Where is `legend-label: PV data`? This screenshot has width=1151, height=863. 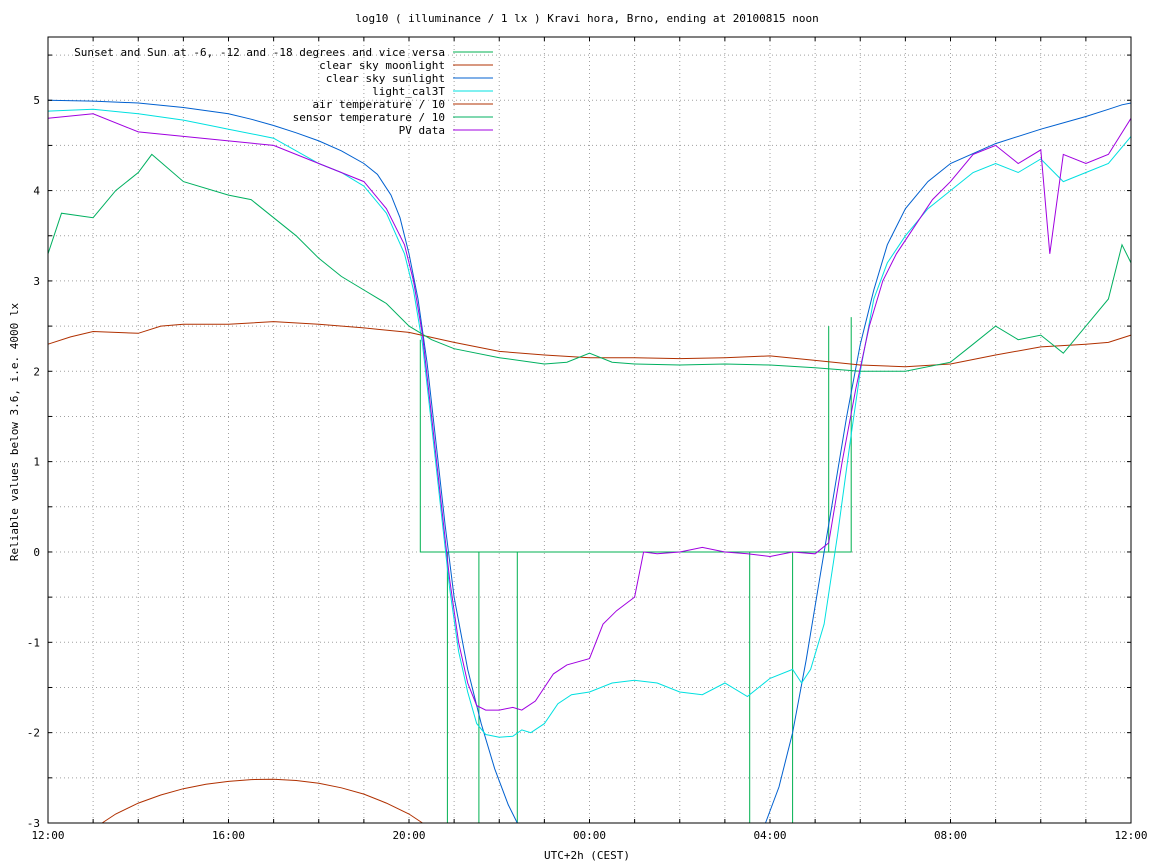
legend-label: PV data is located at coordinates (422, 130).